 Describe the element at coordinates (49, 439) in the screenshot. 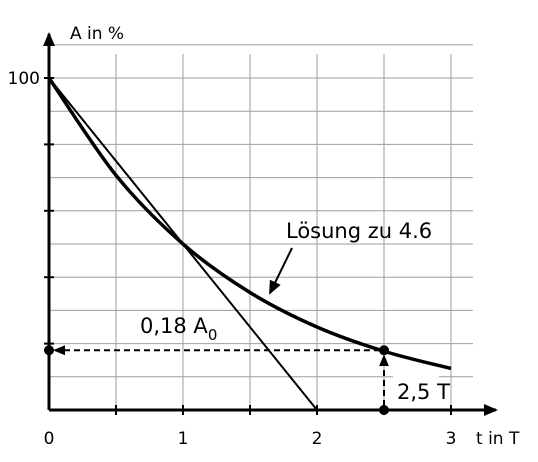

I see `x-tick-label: 0` at that location.